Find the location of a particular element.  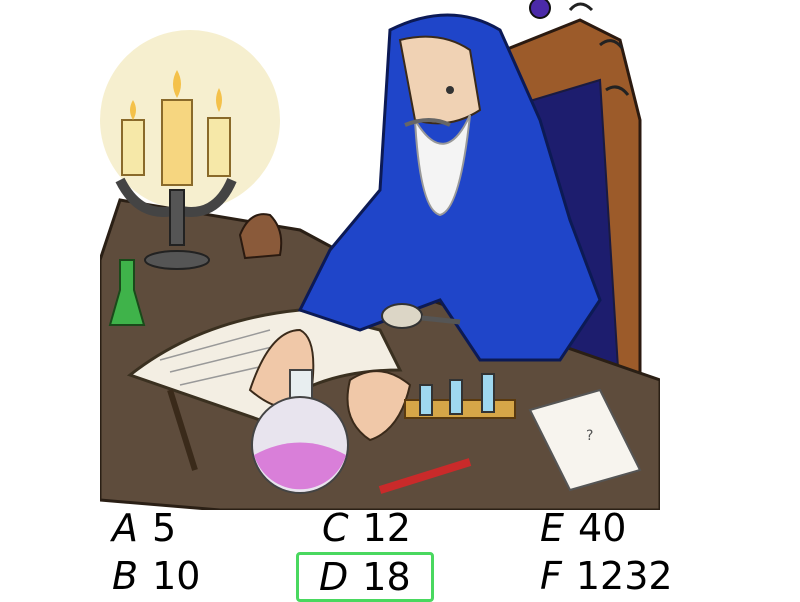

answer-option-f: F 1232 is located at coordinates (606, 576).